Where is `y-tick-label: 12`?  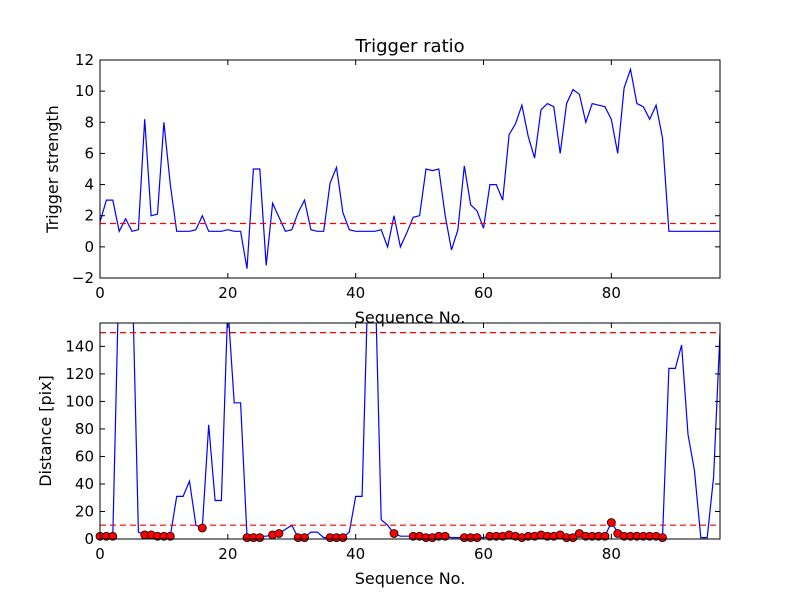 y-tick-label: 12 is located at coordinates (84, 60).